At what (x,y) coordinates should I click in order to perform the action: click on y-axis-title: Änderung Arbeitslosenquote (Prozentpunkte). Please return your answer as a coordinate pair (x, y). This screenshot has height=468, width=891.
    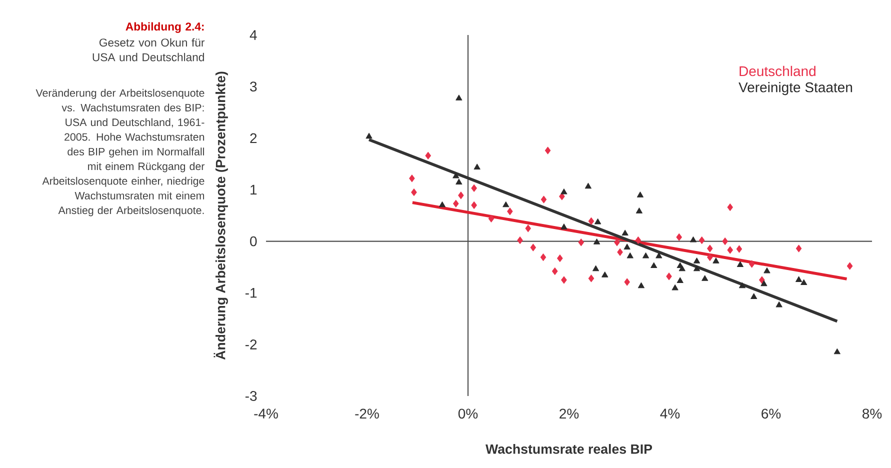
    Looking at the image, I should click on (221, 216).